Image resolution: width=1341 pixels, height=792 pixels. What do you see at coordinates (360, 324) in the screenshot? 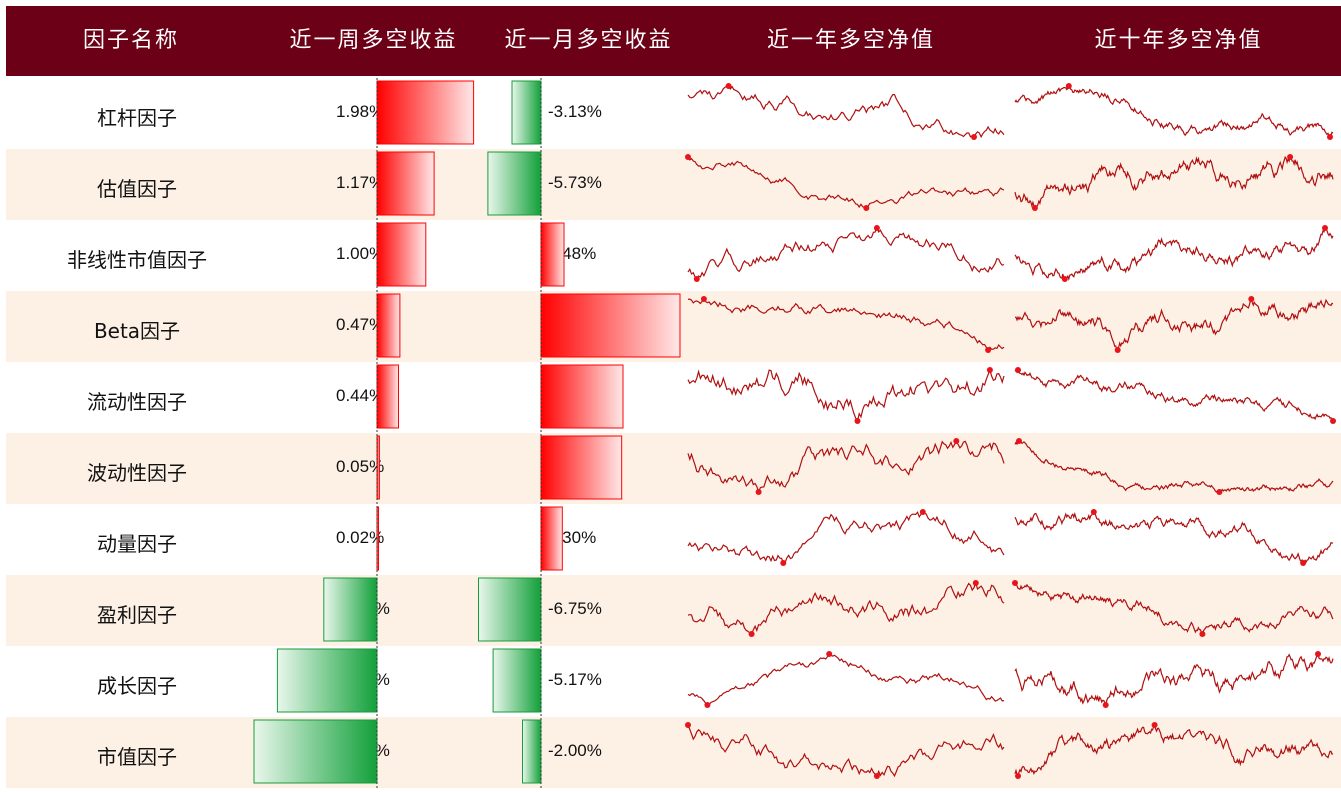
I see `week-return-label: 0.47%` at bounding box center [360, 324].